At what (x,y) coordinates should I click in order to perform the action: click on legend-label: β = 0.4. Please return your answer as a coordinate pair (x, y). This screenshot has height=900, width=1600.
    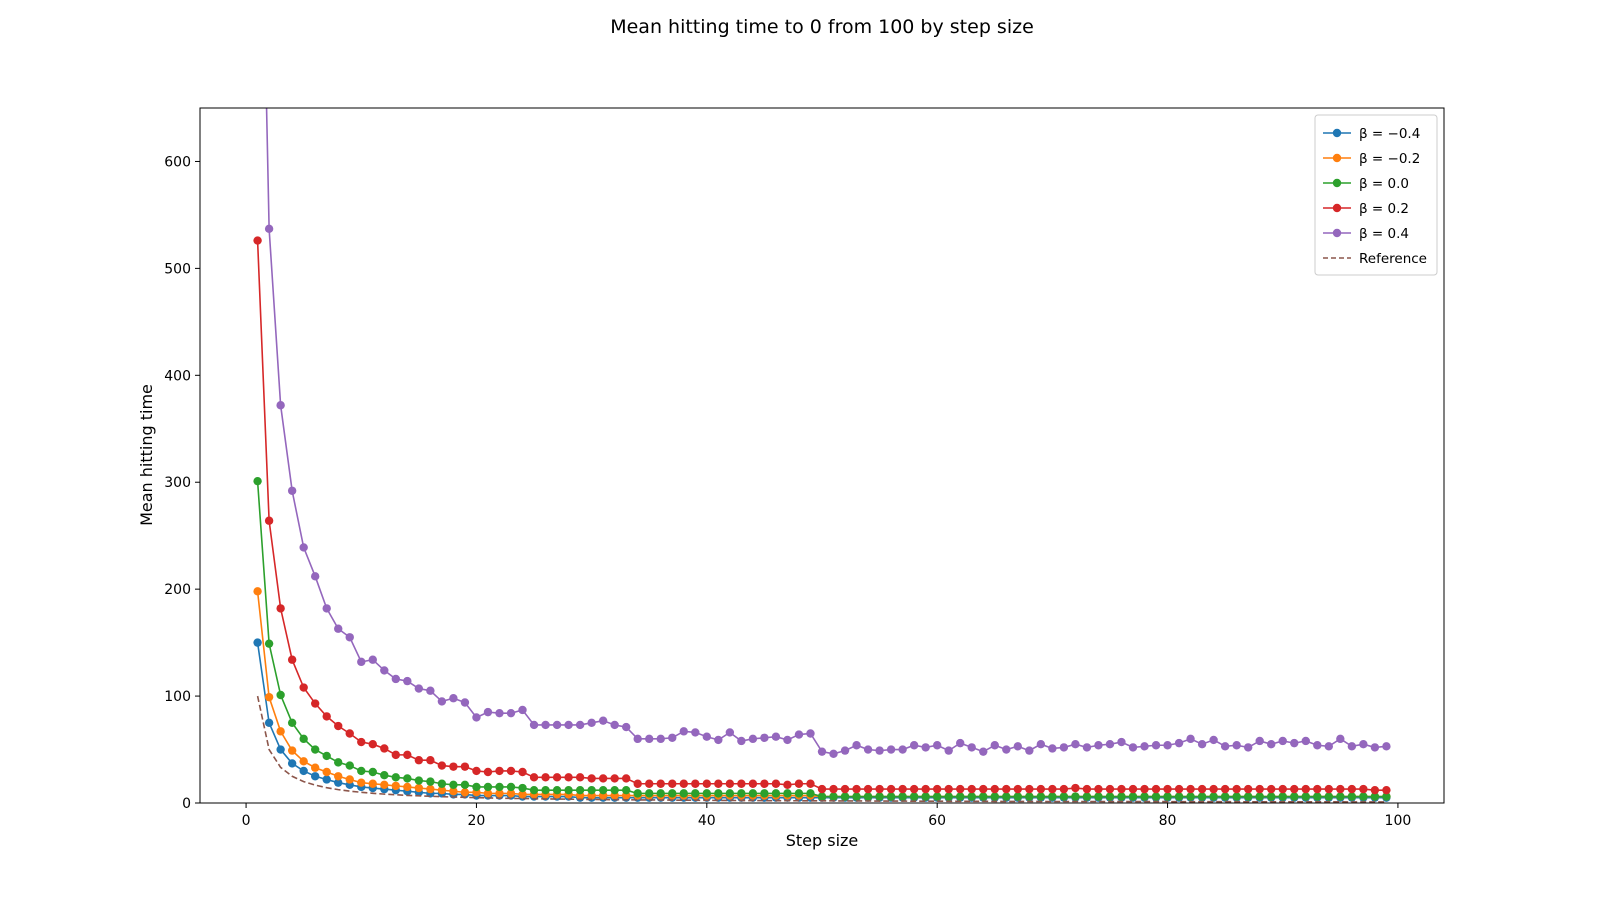
    Looking at the image, I should click on (1384, 234).